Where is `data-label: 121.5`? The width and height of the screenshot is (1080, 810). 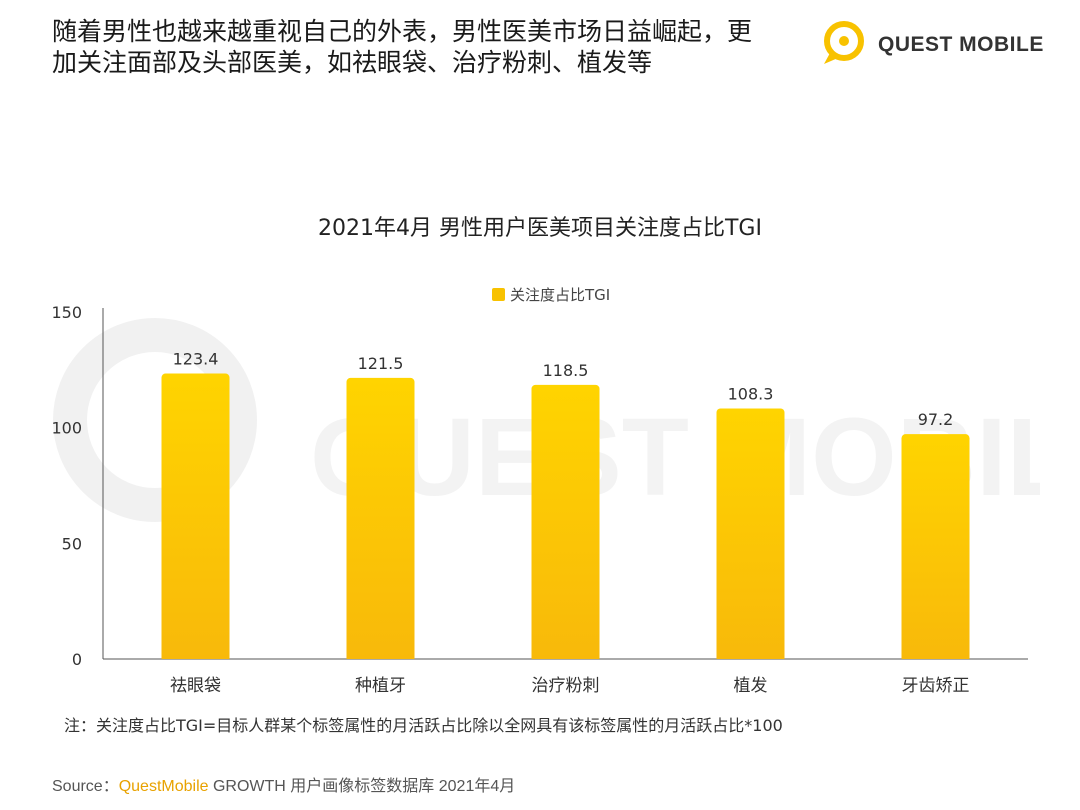
data-label: 121.5 is located at coordinates (381, 363).